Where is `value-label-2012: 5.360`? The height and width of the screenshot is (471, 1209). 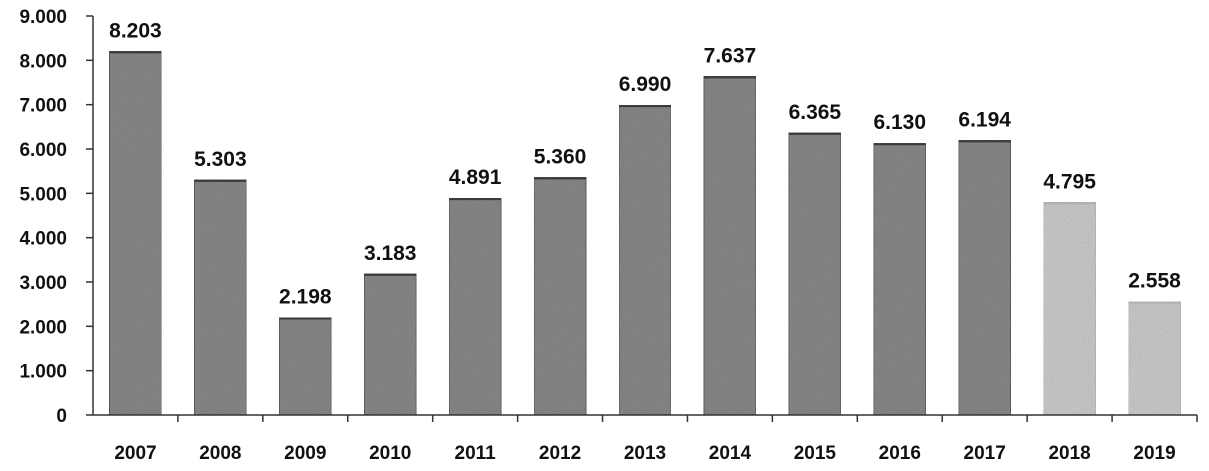 value-label-2012: 5.360 is located at coordinates (560, 156).